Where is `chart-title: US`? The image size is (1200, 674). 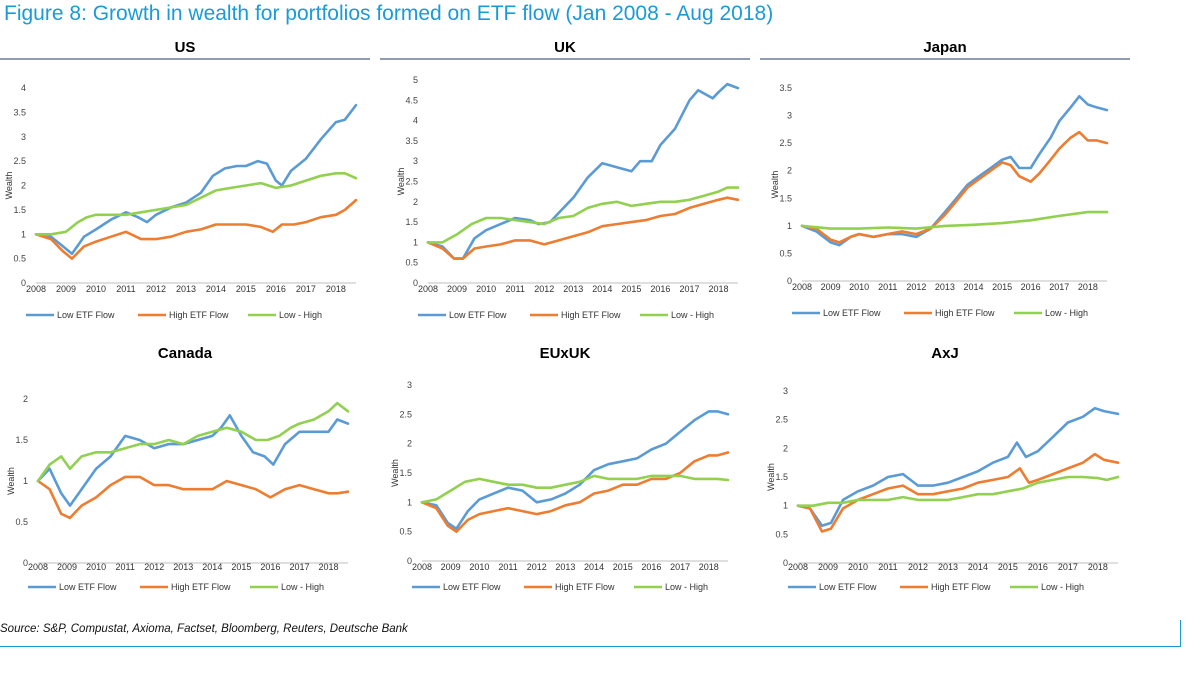 chart-title: US is located at coordinates (185, 47).